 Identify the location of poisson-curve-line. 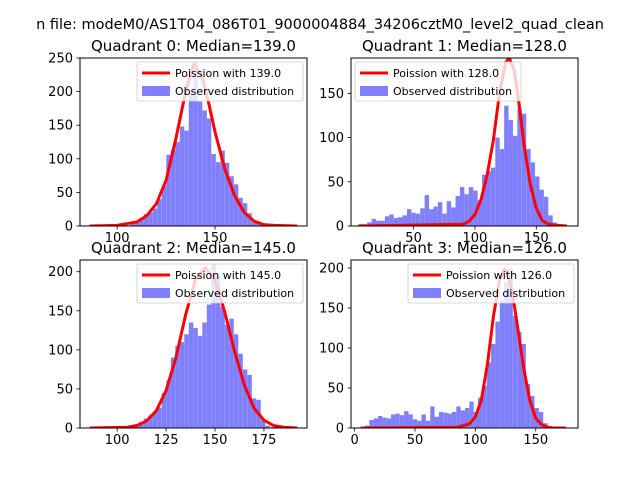
(463, 142).